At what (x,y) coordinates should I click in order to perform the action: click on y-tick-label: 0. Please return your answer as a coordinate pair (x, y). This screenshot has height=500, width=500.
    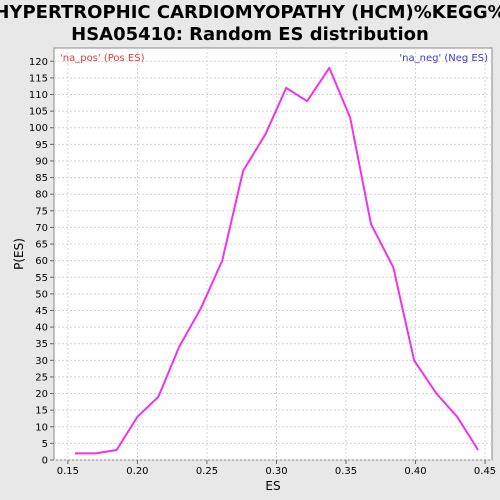
    Looking at the image, I should click on (45, 461).